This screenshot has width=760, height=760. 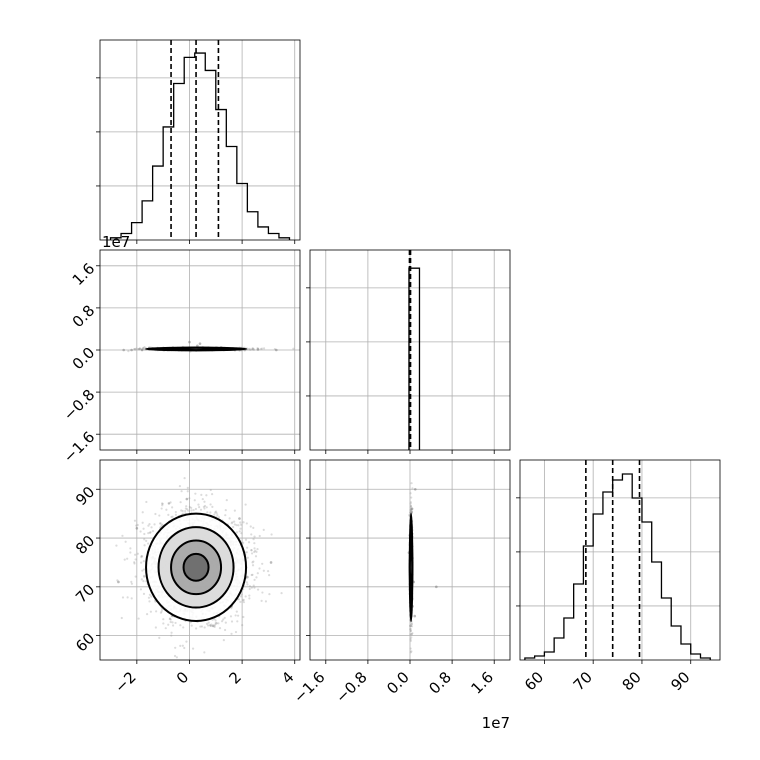 What do you see at coordinates (125, 682) in the screenshot?
I see `x-tick-label: −2` at bounding box center [125, 682].